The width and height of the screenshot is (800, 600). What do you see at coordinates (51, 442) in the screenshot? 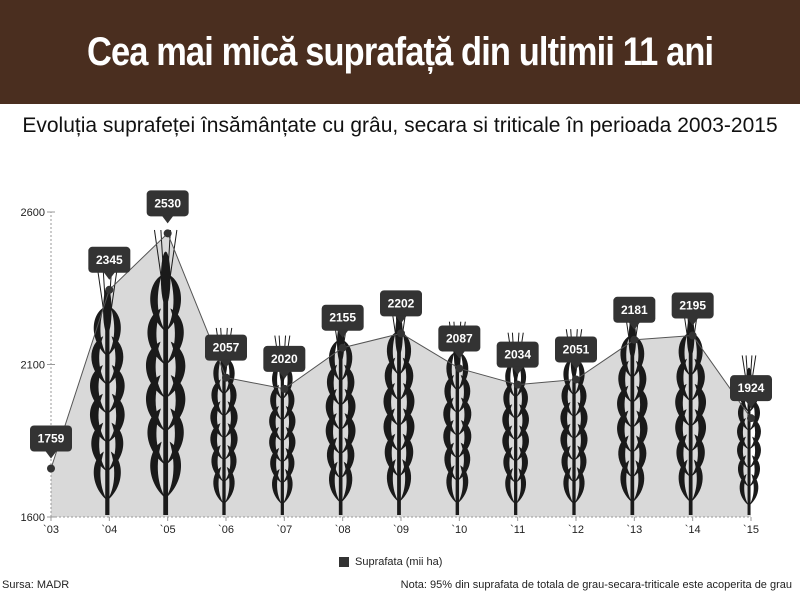
I see `data-label: 1759` at bounding box center [51, 442].